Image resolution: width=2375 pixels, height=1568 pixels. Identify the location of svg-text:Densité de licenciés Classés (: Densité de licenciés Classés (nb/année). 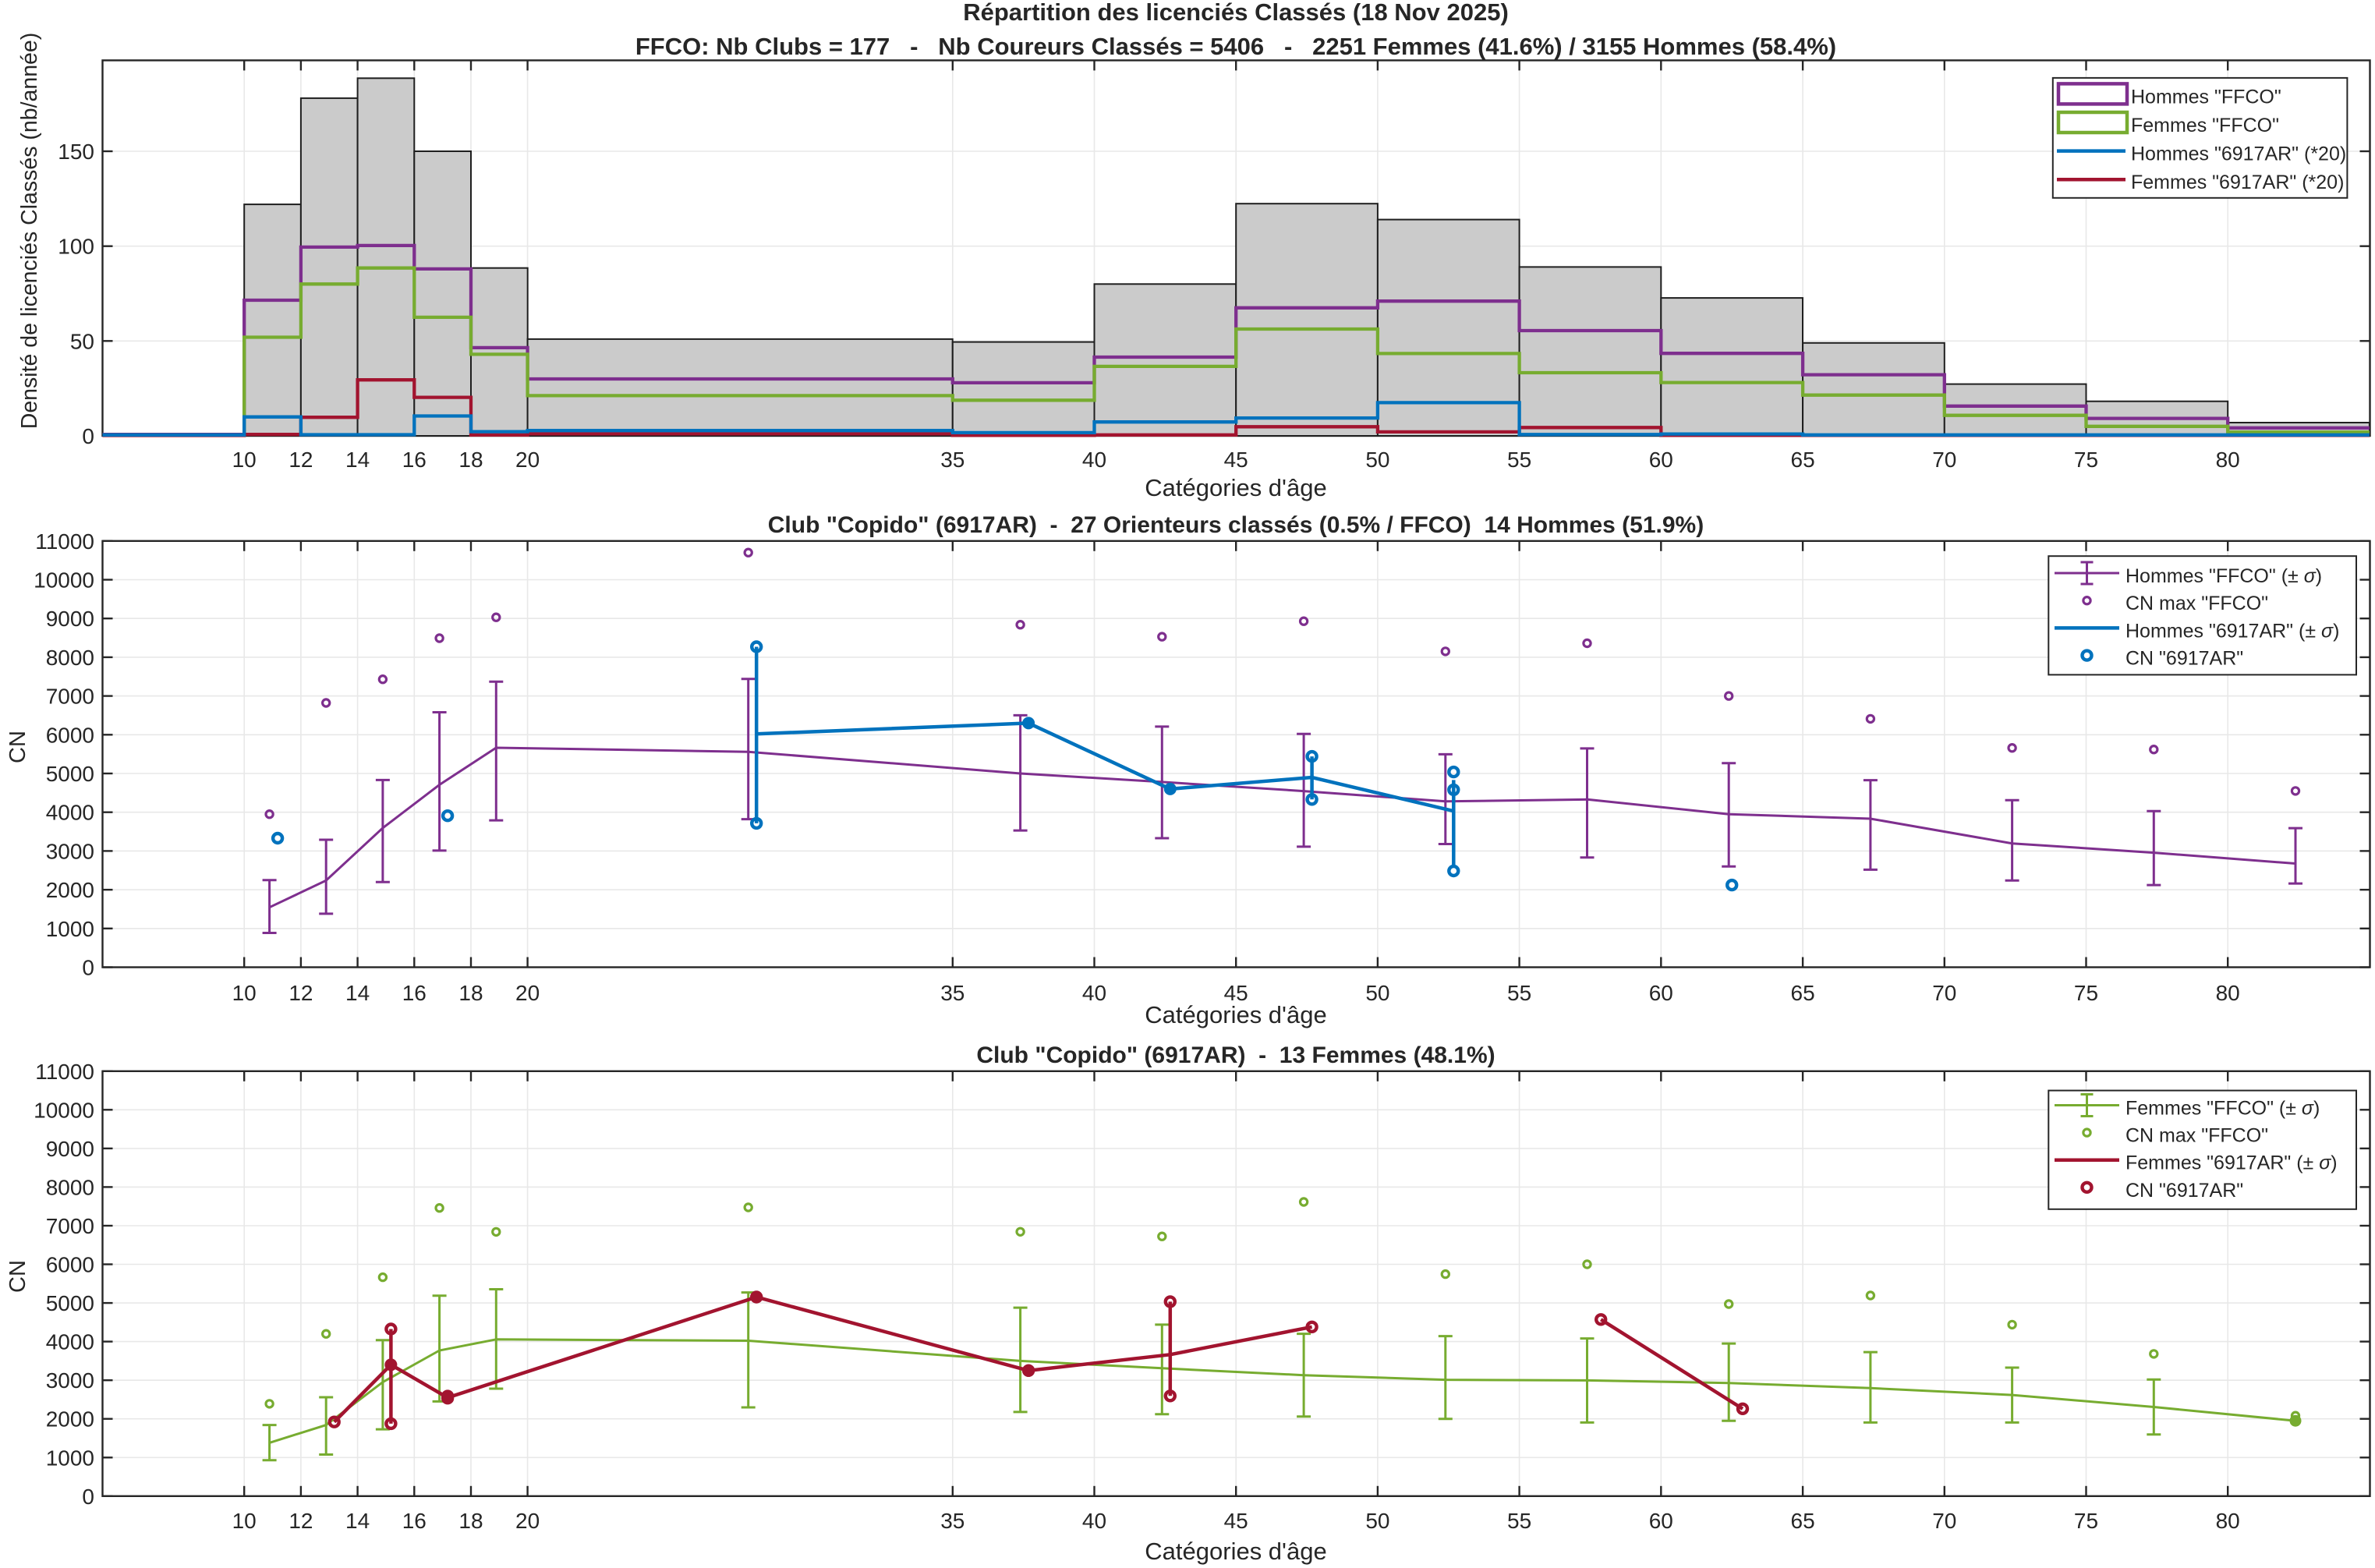
(29, 231).